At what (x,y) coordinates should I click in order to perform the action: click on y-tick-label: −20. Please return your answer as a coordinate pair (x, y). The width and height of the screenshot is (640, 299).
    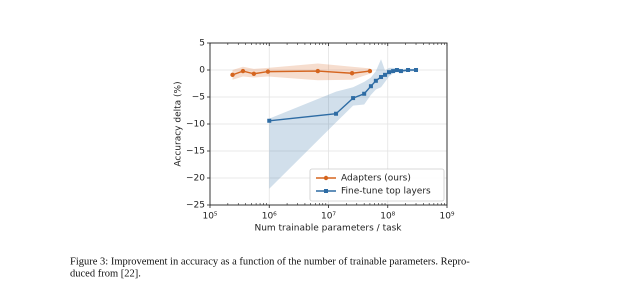
    Looking at the image, I should click on (195, 179).